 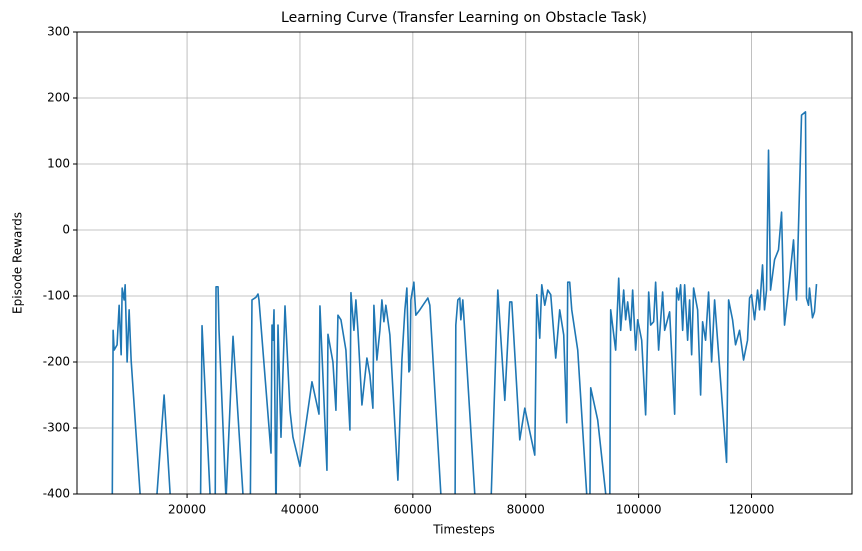 I want to click on x-axis-label: Timesteps, so click(x=463, y=530).